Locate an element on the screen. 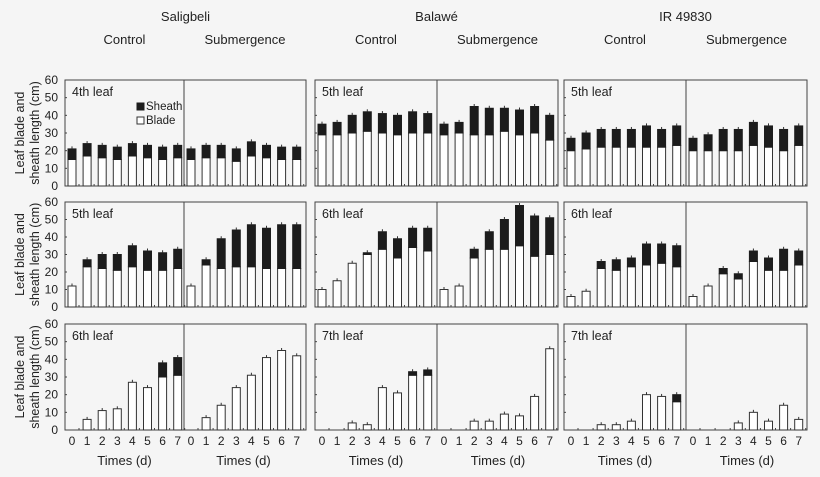  x-tick-label: 6 is located at coordinates (783, 441).